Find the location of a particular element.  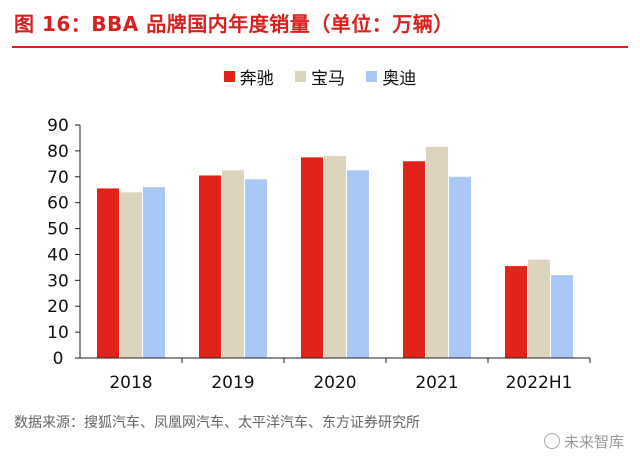

chart-title: 图 16：BBA 品牌国内年度销量（单位：万辆） is located at coordinates (234, 24).